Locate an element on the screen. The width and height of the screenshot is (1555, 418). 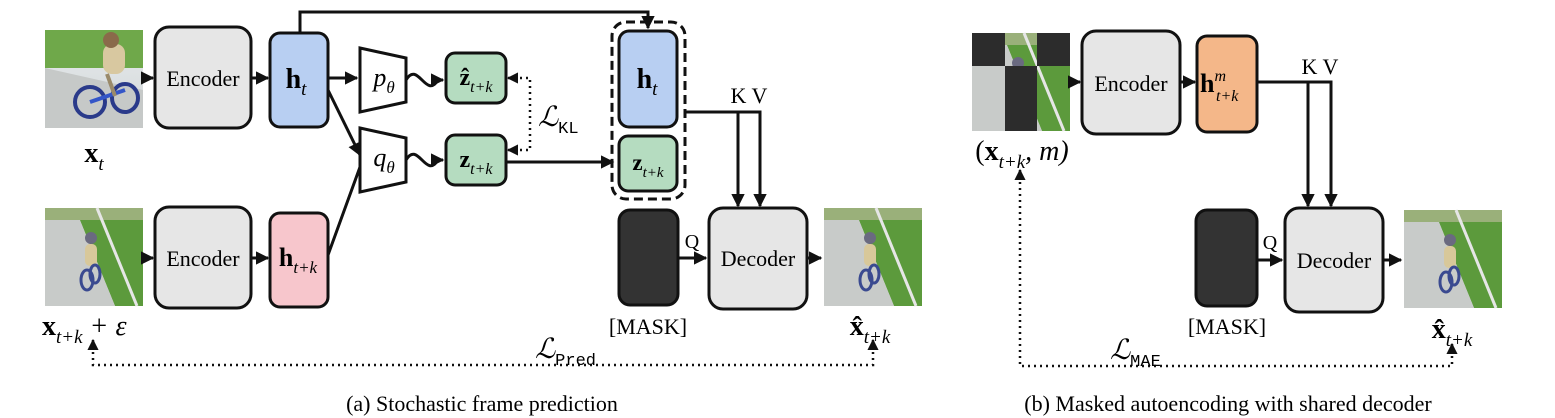
decoder-left: Decoder is located at coordinates (758, 258).